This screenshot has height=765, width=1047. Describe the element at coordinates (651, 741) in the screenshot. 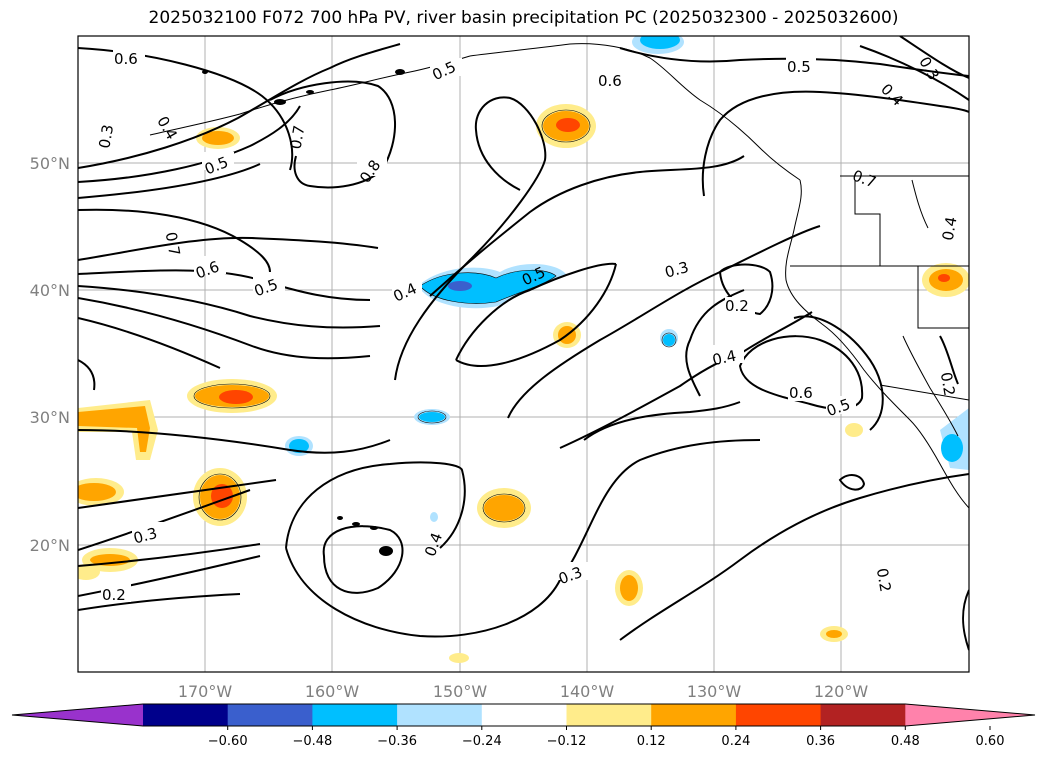

I see `colorbar-tick-label: 0.12` at that location.